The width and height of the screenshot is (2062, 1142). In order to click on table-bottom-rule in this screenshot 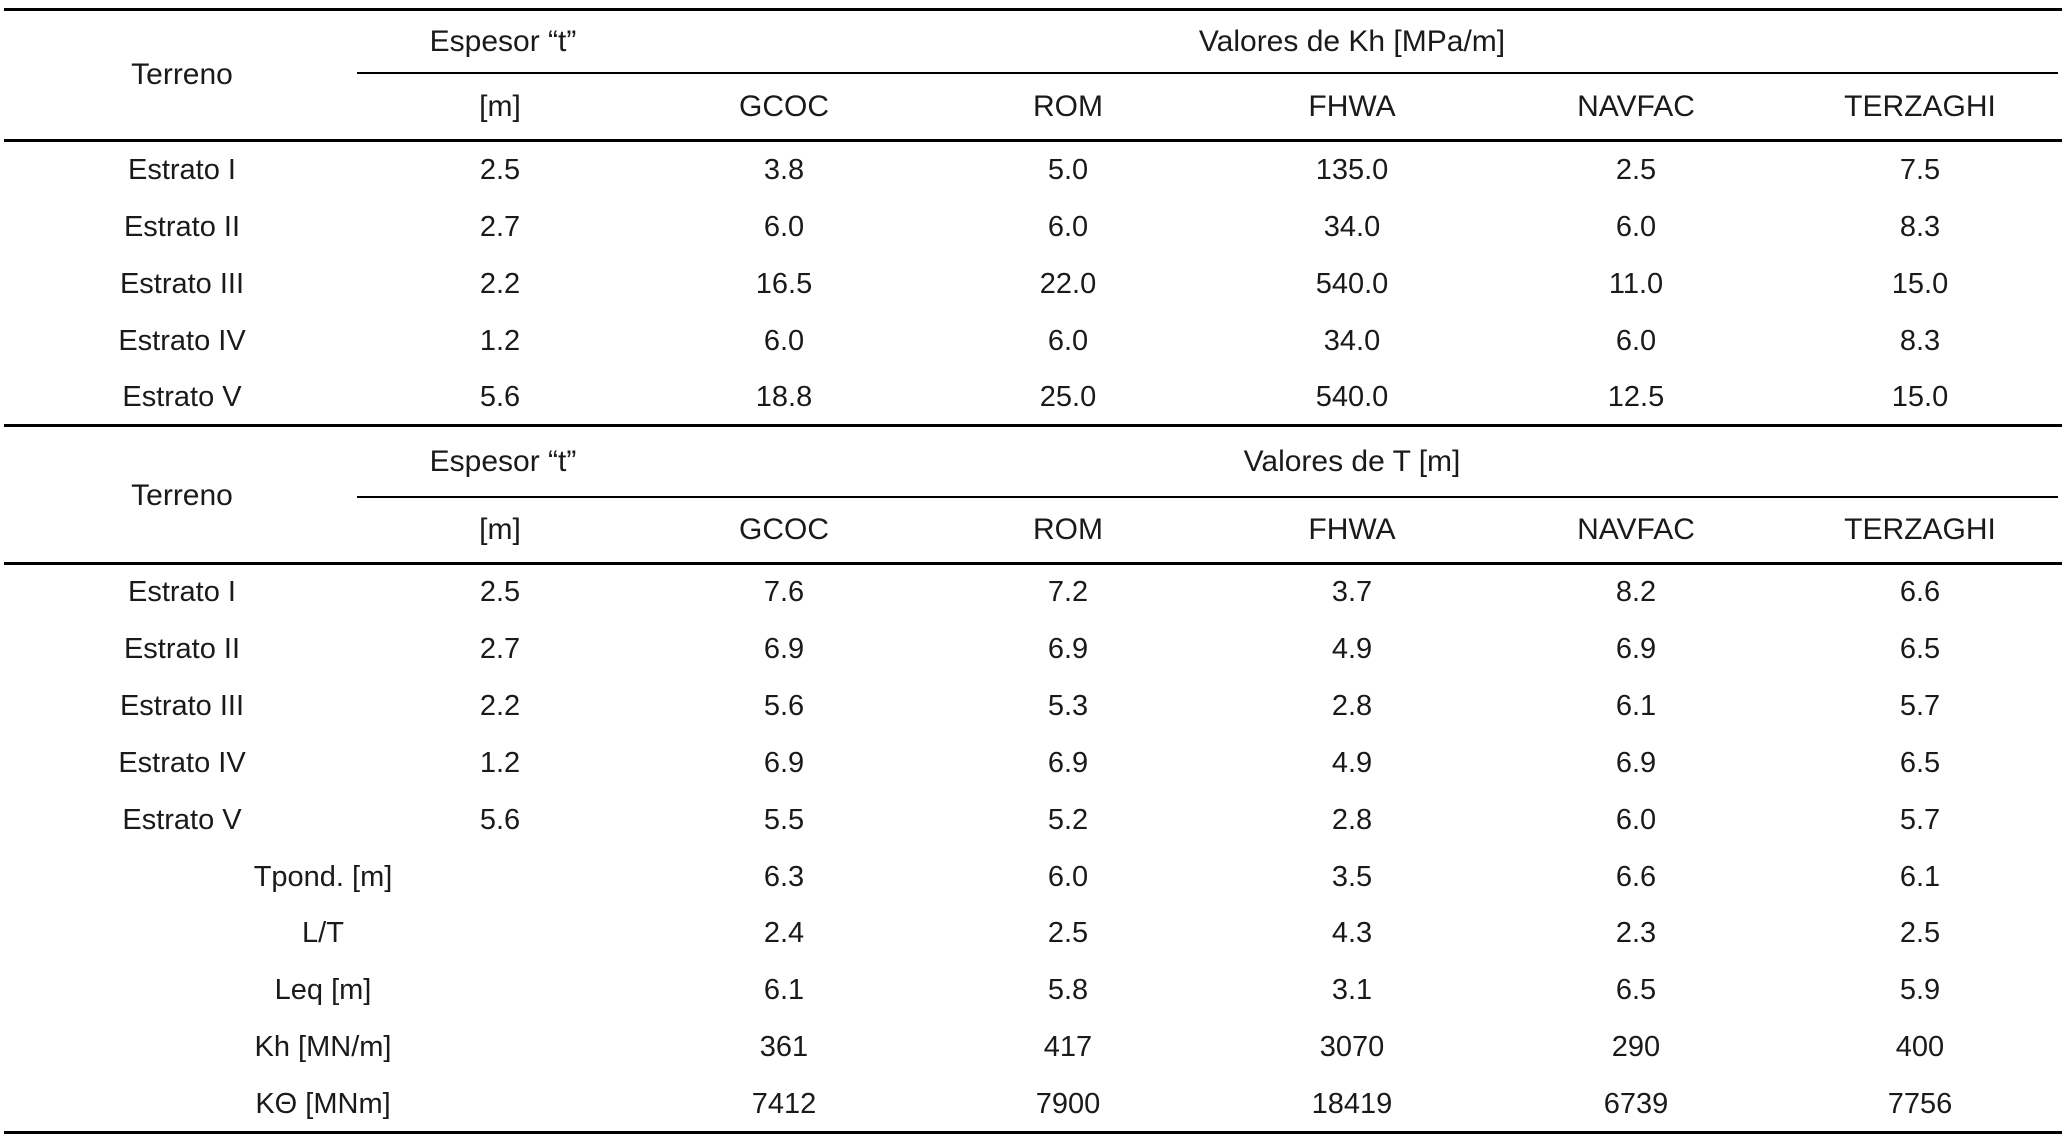, I will do `click(1033, 1132)`.